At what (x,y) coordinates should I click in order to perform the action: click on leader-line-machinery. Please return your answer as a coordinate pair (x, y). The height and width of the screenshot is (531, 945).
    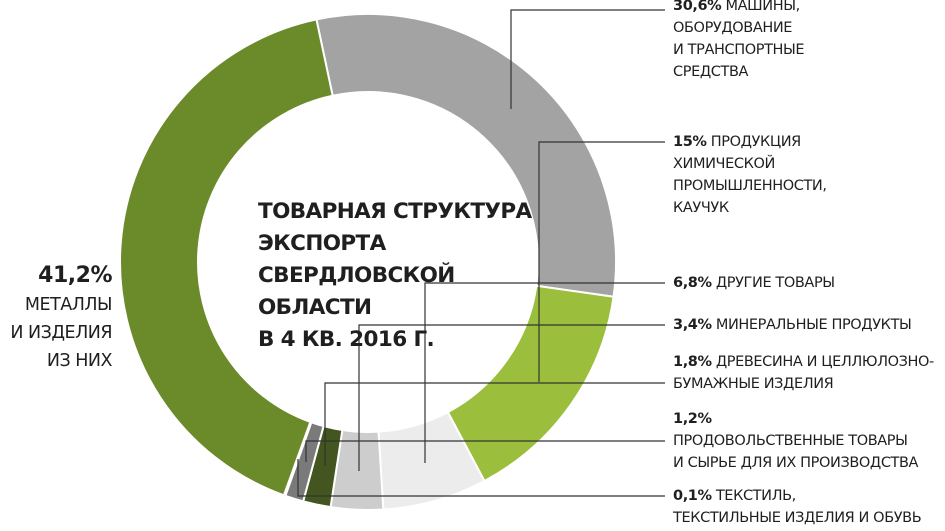
    Looking at the image, I should click on (587, 59).